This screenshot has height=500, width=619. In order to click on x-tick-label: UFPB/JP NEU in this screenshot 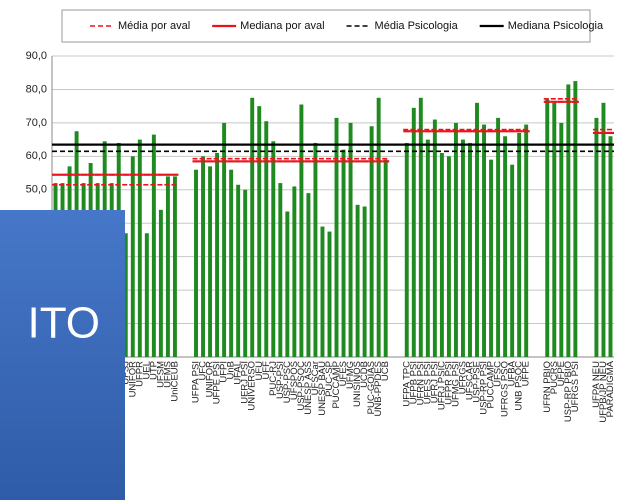, I will do `click(603, 392)`.